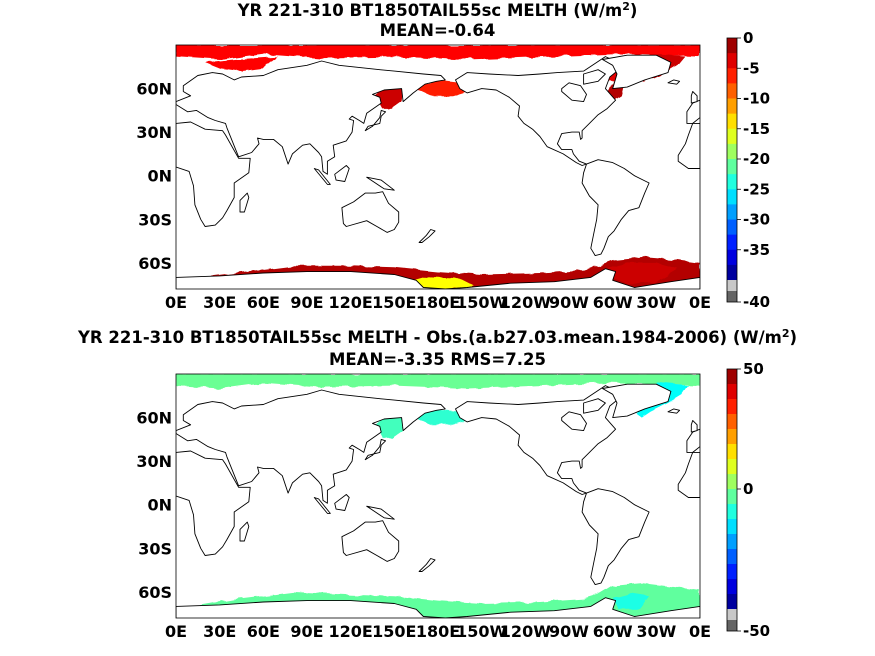 Image resolution: width=875 pixels, height=656 pixels. What do you see at coordinates (525, 631) in the screenshot?
I see `x-tick-label-1-8: 120W` at bounding box center [525, 631].